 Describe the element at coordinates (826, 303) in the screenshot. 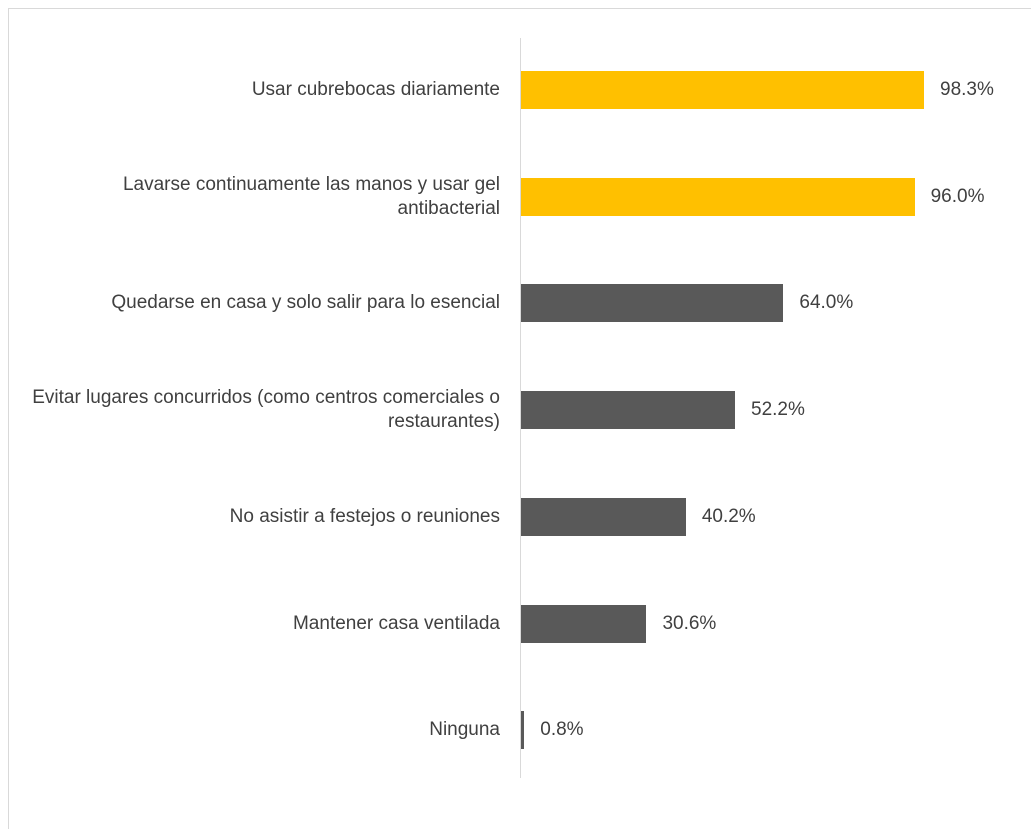

I see `value-label: 64.0%` at that location.